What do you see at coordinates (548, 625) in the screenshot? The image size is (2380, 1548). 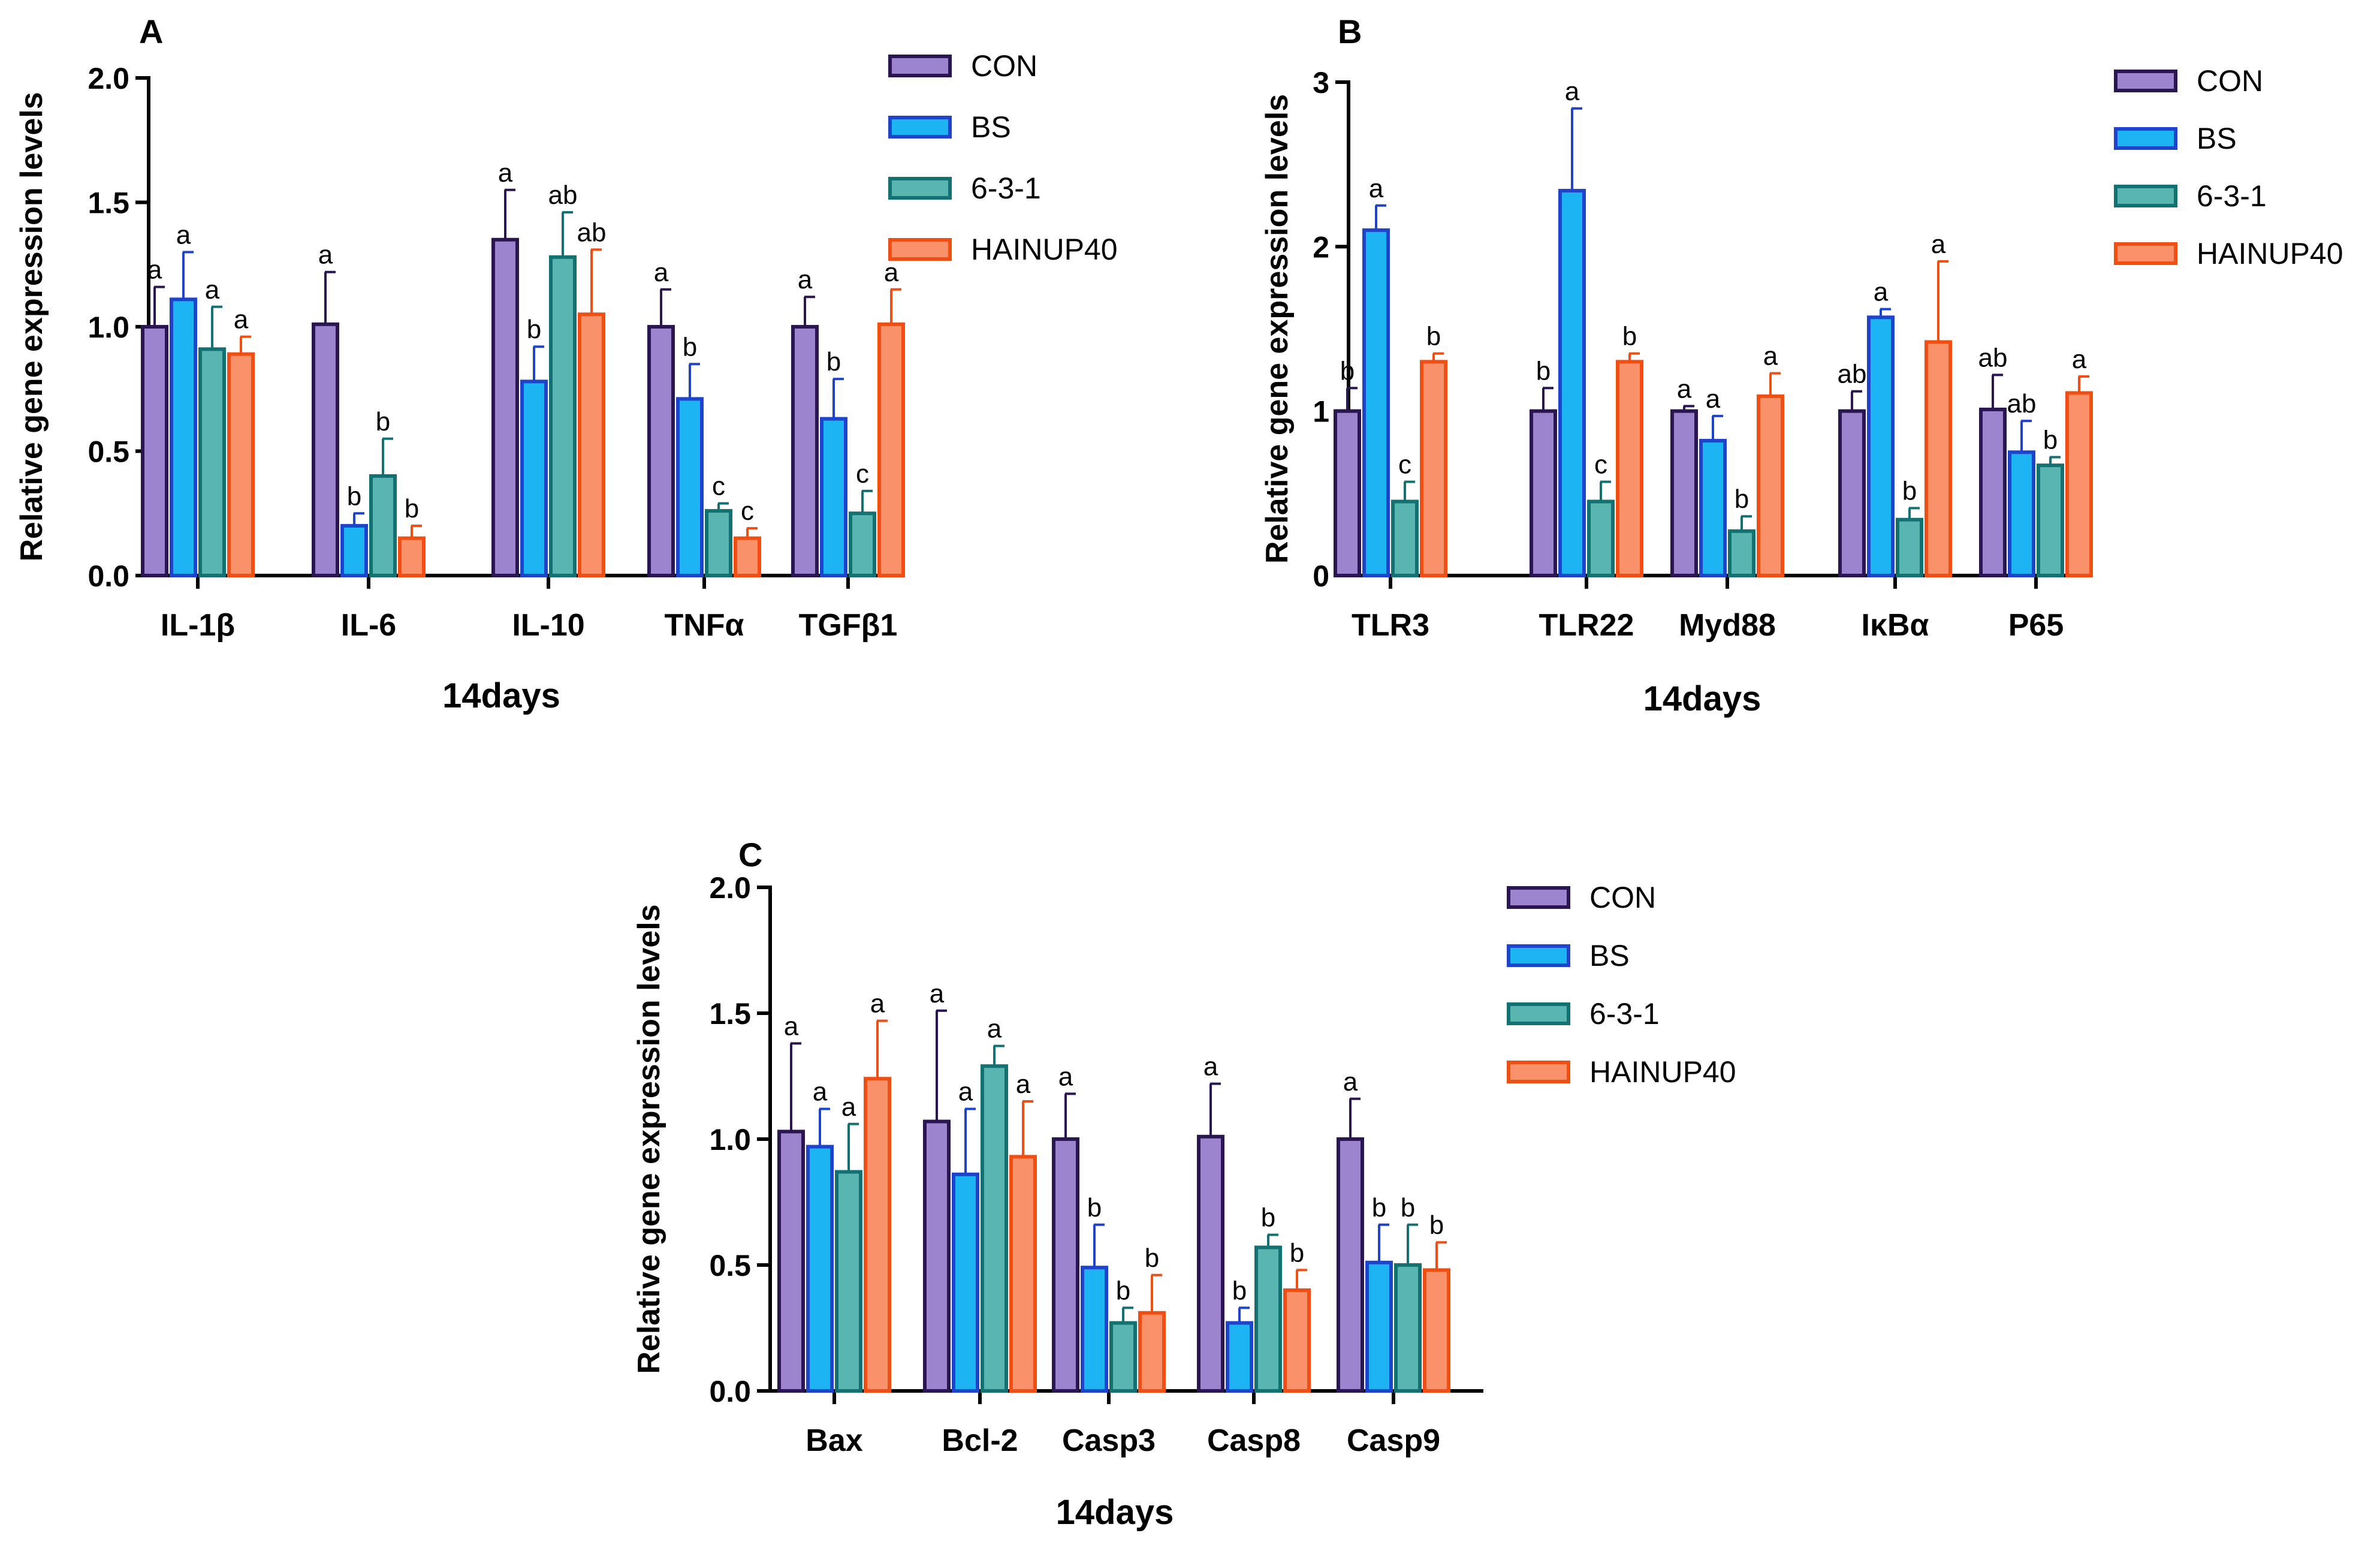 I see `x-tick-label: IL-10` at bounding box center [548, 625].